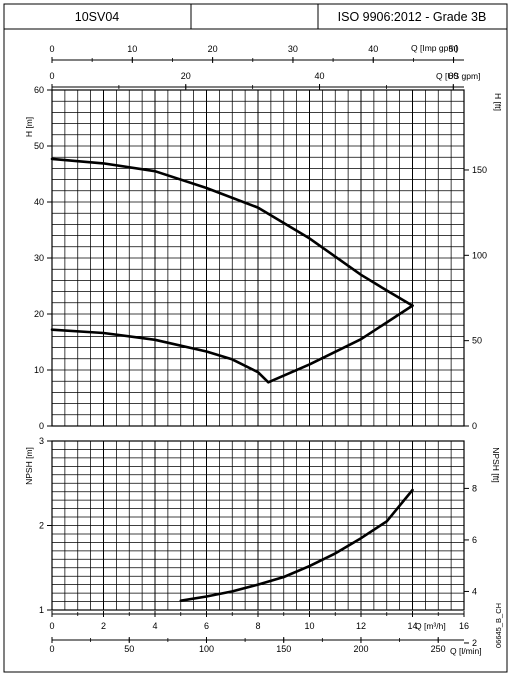 This screenshot has width=512, height=677. I want to click on bottom-lmin-tick-label: 250, so click(438, 649).